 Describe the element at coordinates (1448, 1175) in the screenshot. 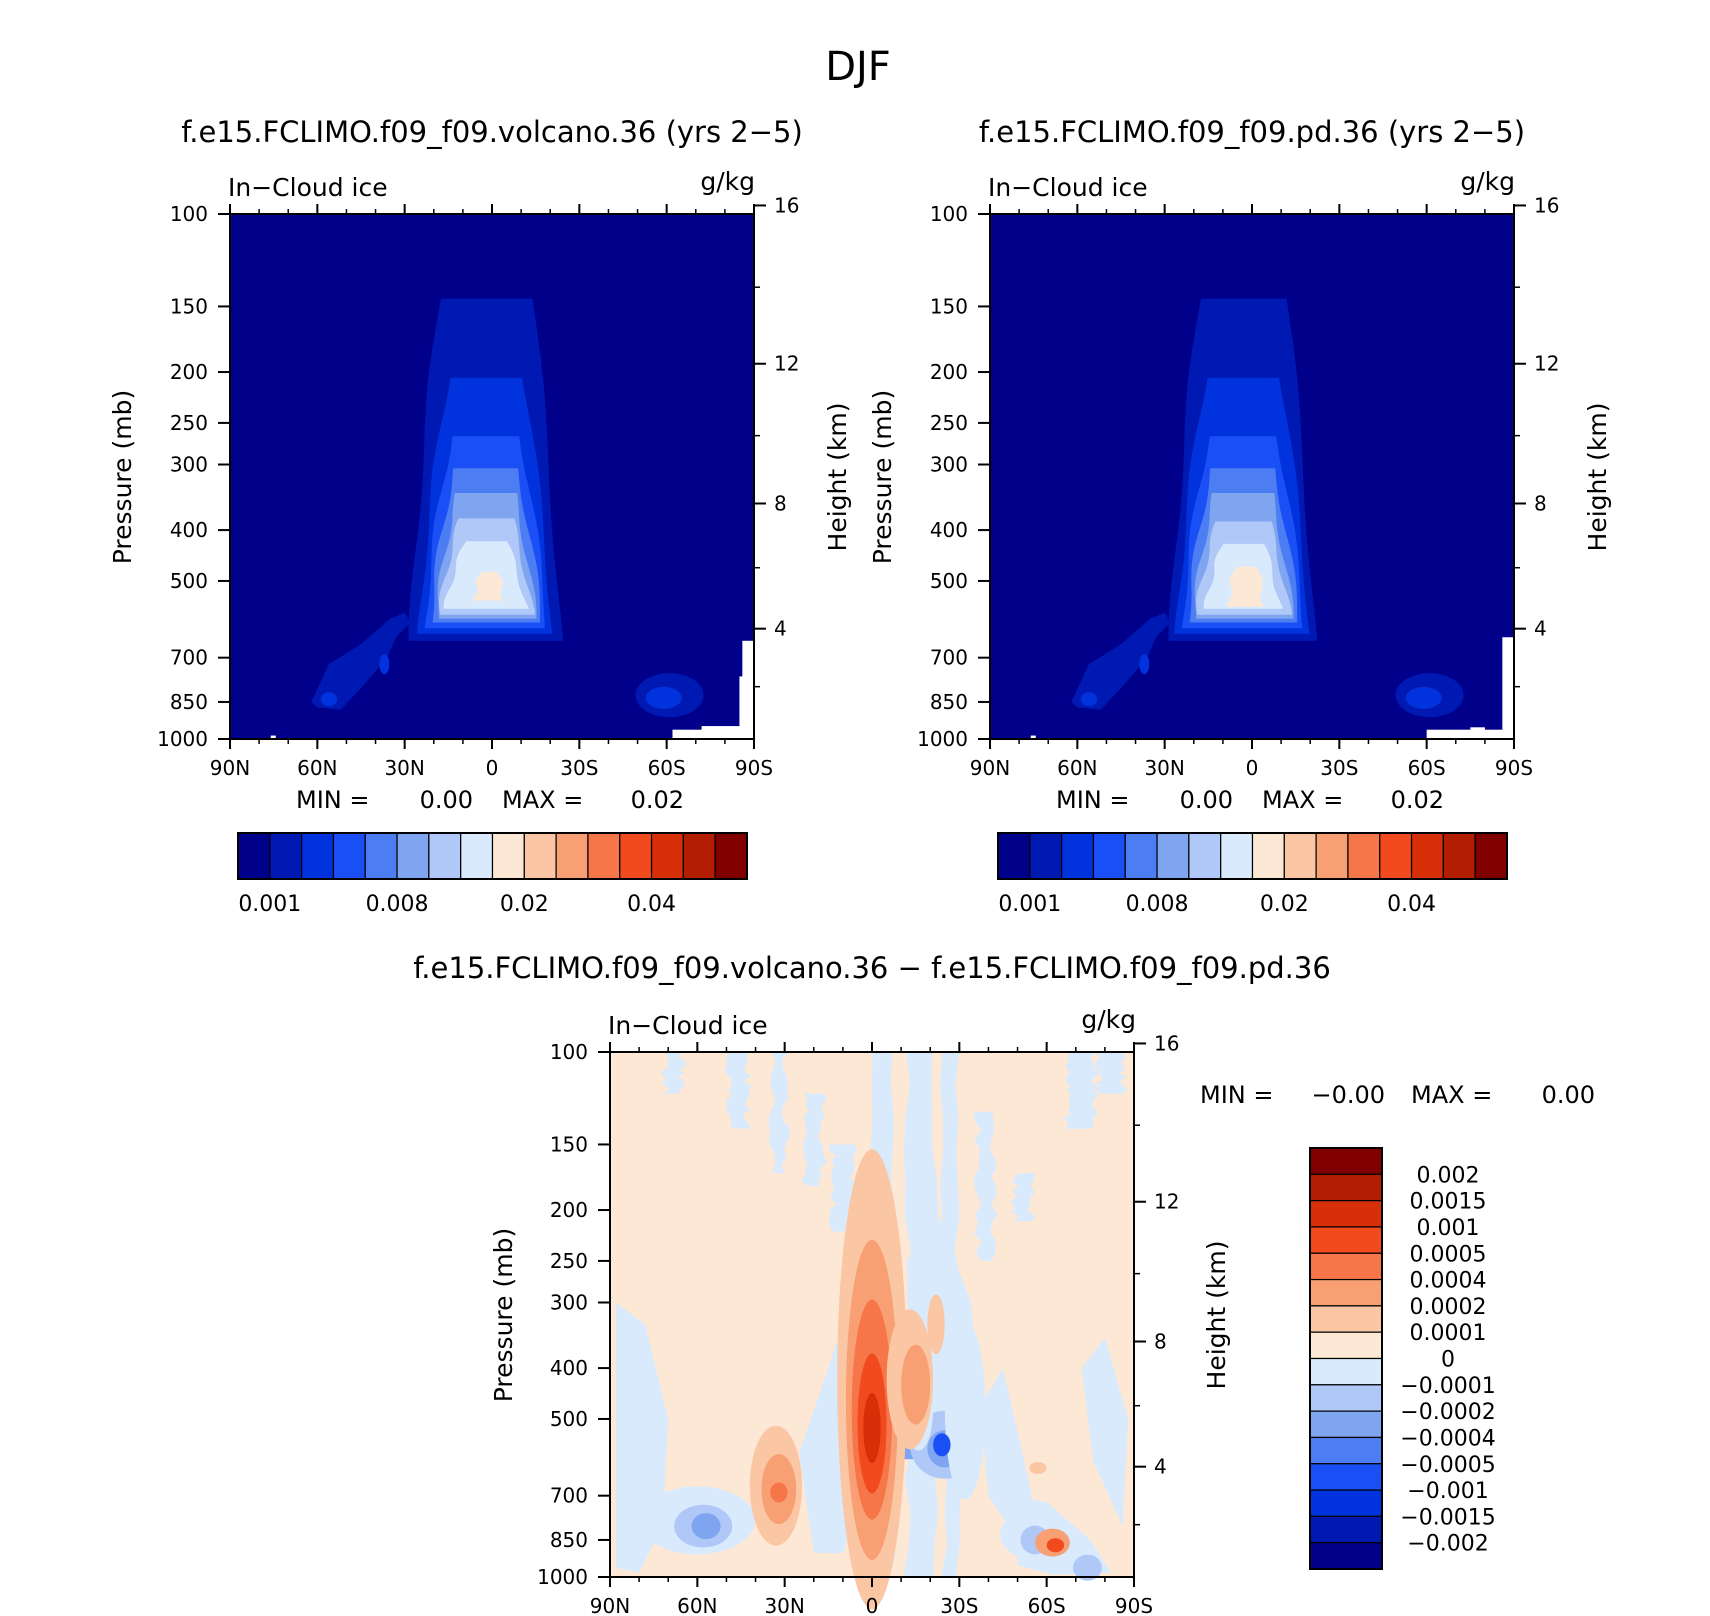

I see `colorbar-label: 0.002` at that location.